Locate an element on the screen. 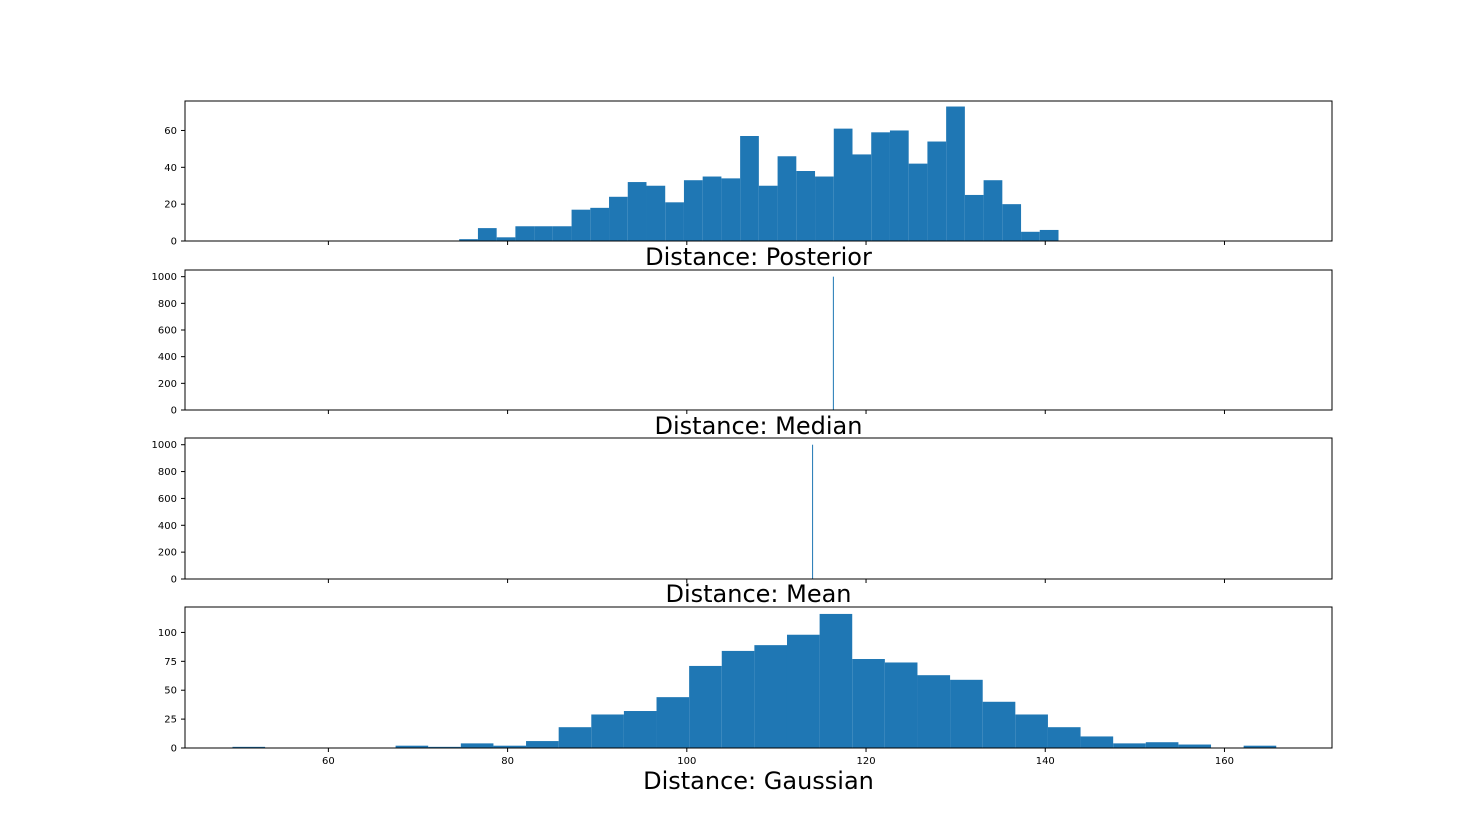  mean-bars is located at coordinates (813, 511).